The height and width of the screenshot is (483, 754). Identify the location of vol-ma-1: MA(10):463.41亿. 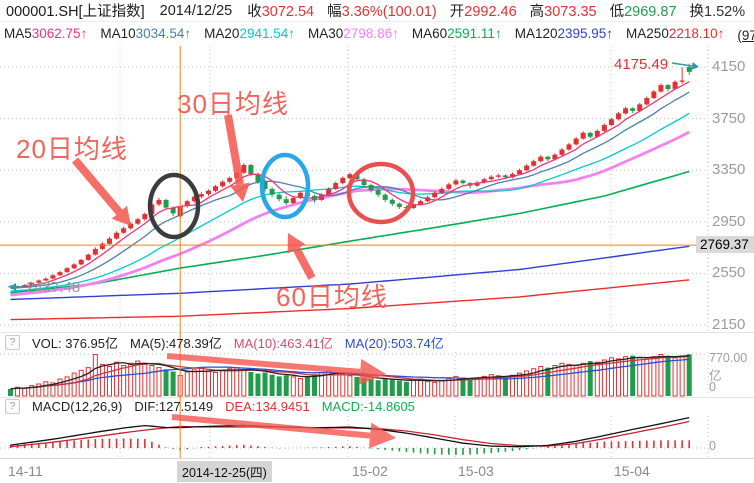
(283, 343).